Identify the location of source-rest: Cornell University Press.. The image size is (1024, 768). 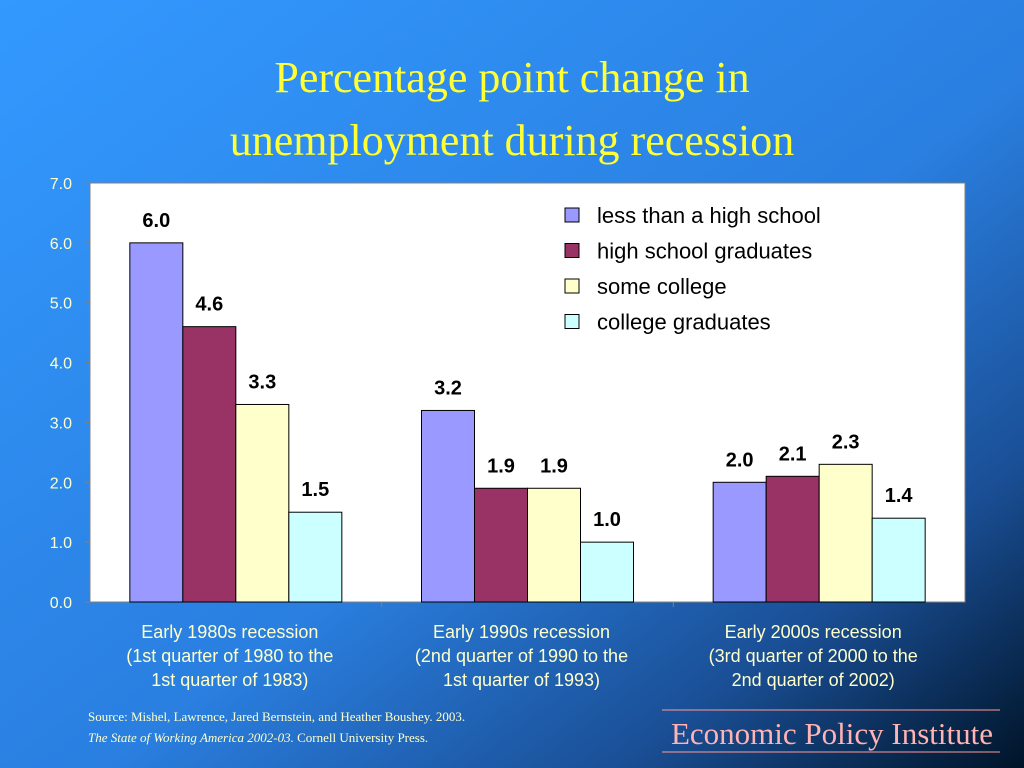
(361, 737).